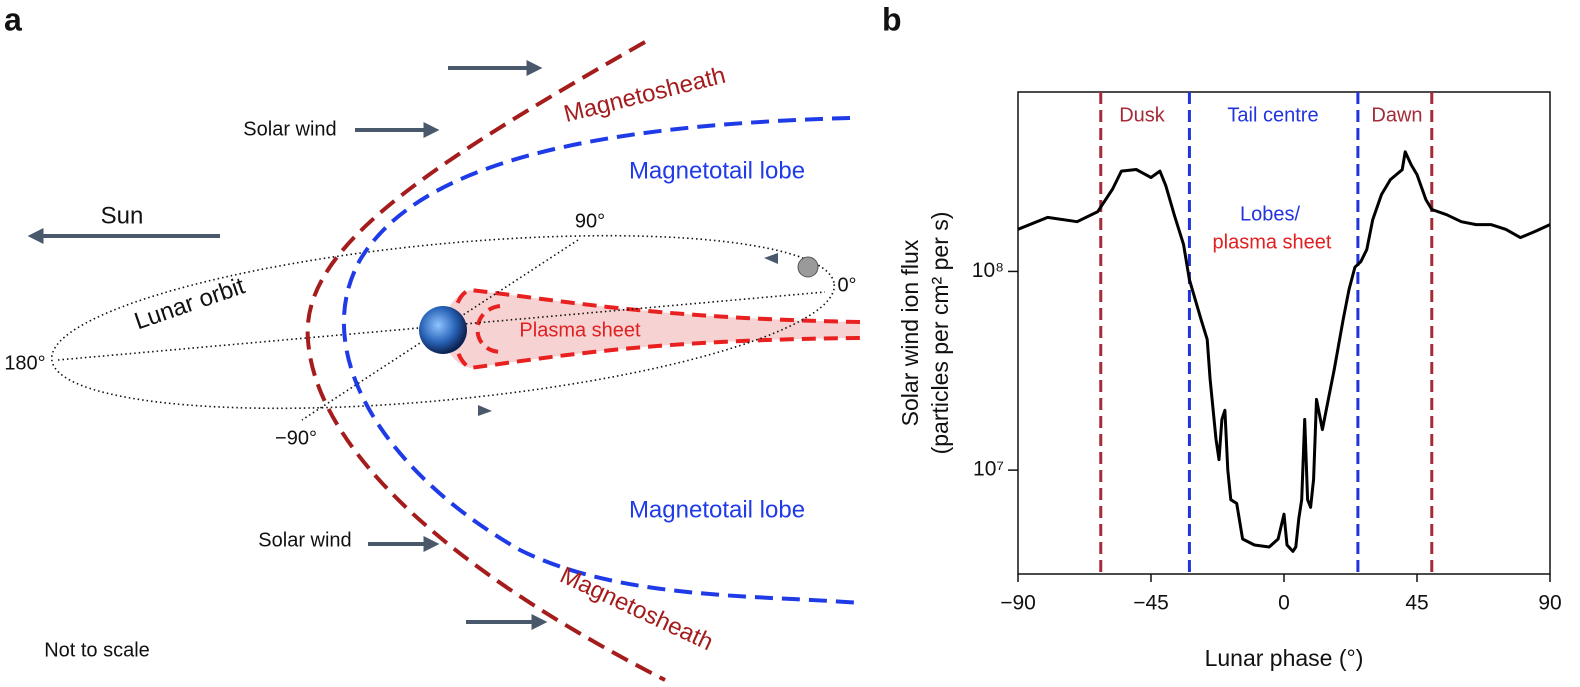 The width and height of the screenshot is (1580, 687). What do you see at coordinates (1142, 115) in the screenshot?
I see `region-label: Dusk` at bounding box center [1142, 115].